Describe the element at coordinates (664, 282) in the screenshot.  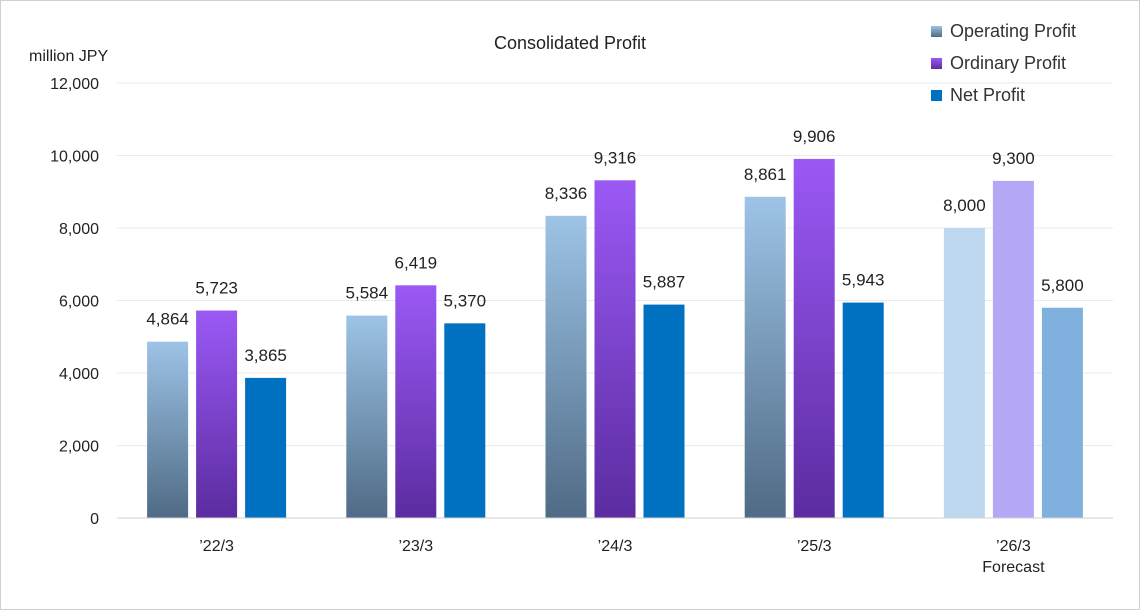
I see `data-label: 5,887` at that location.